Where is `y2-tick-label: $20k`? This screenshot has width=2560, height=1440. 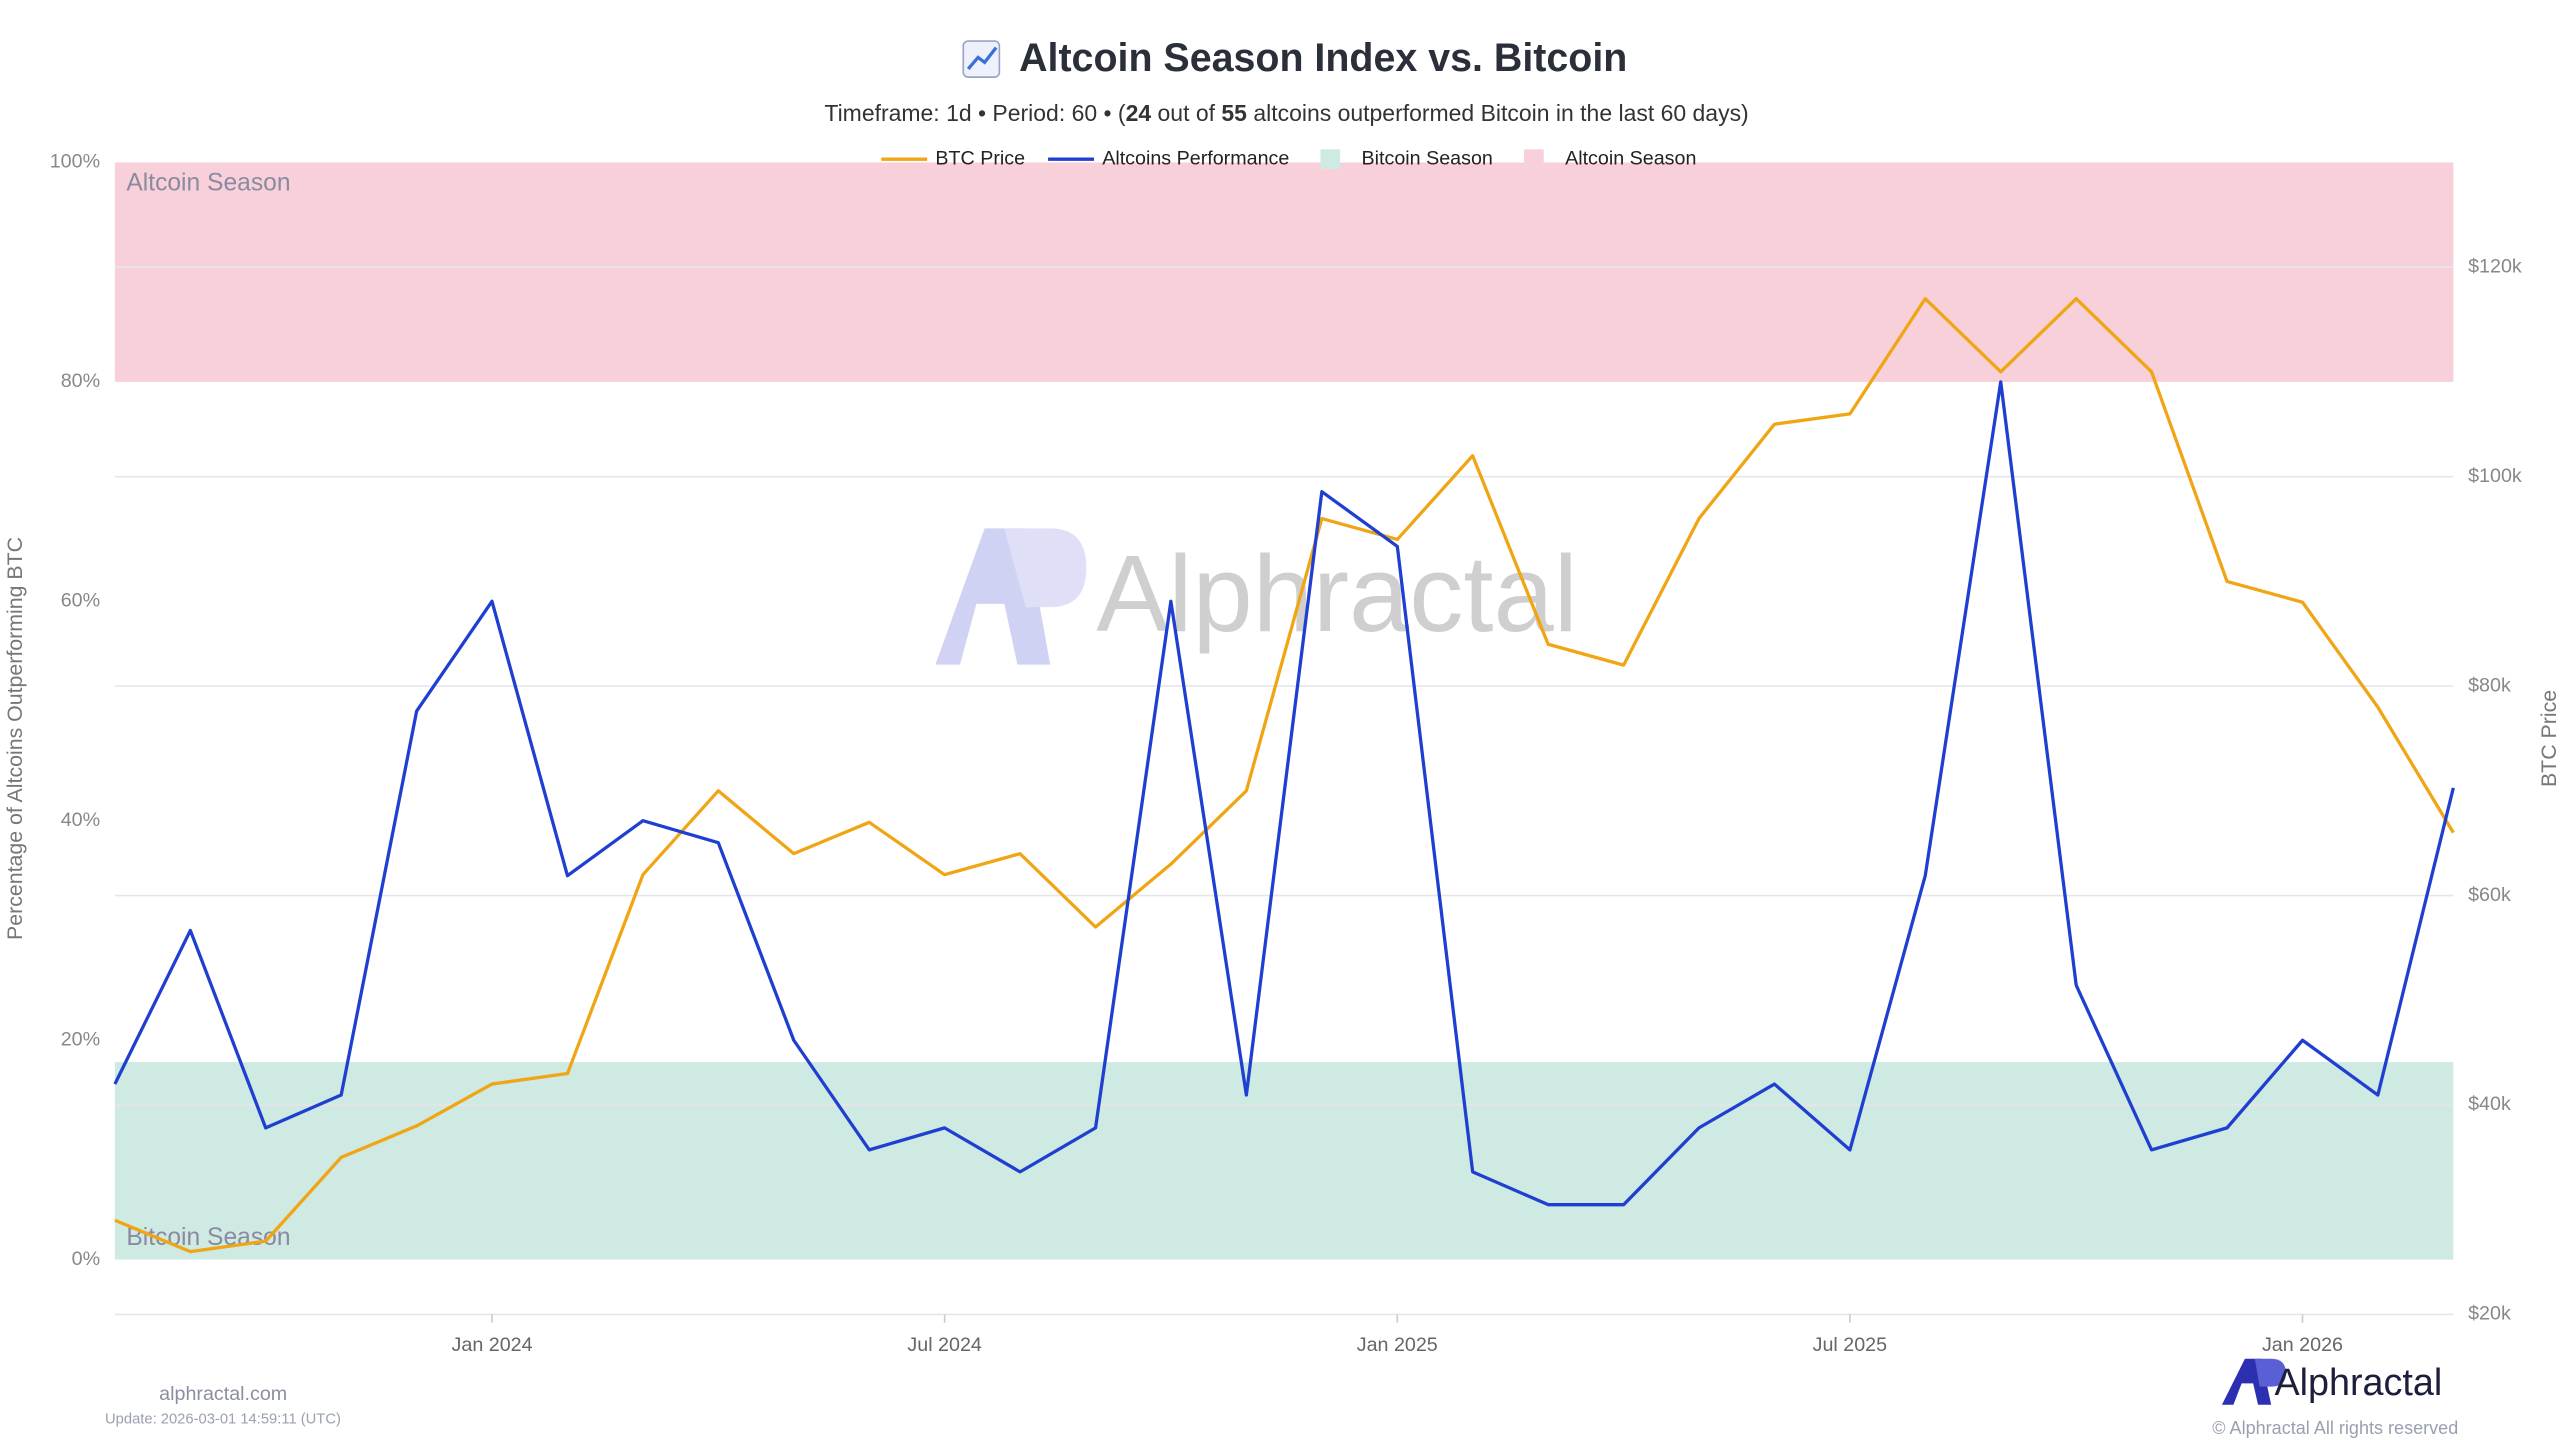 y2-tick-label: $20k is located at coordinates (2489, 1314).